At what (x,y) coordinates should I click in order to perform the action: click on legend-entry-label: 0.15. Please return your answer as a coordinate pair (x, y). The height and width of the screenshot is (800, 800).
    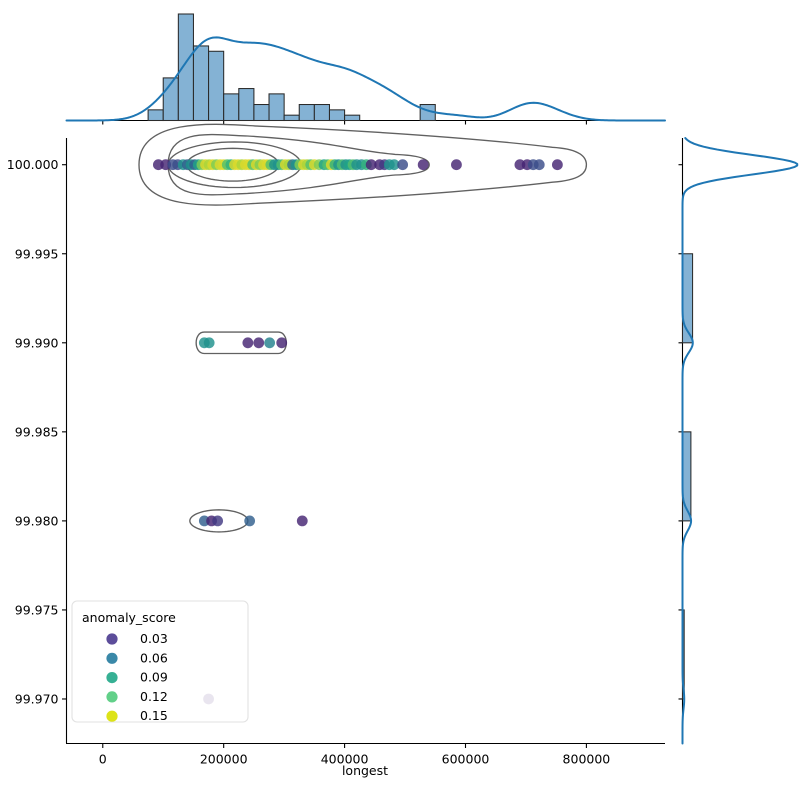
    Looking at the image, I should click on (154, 715).